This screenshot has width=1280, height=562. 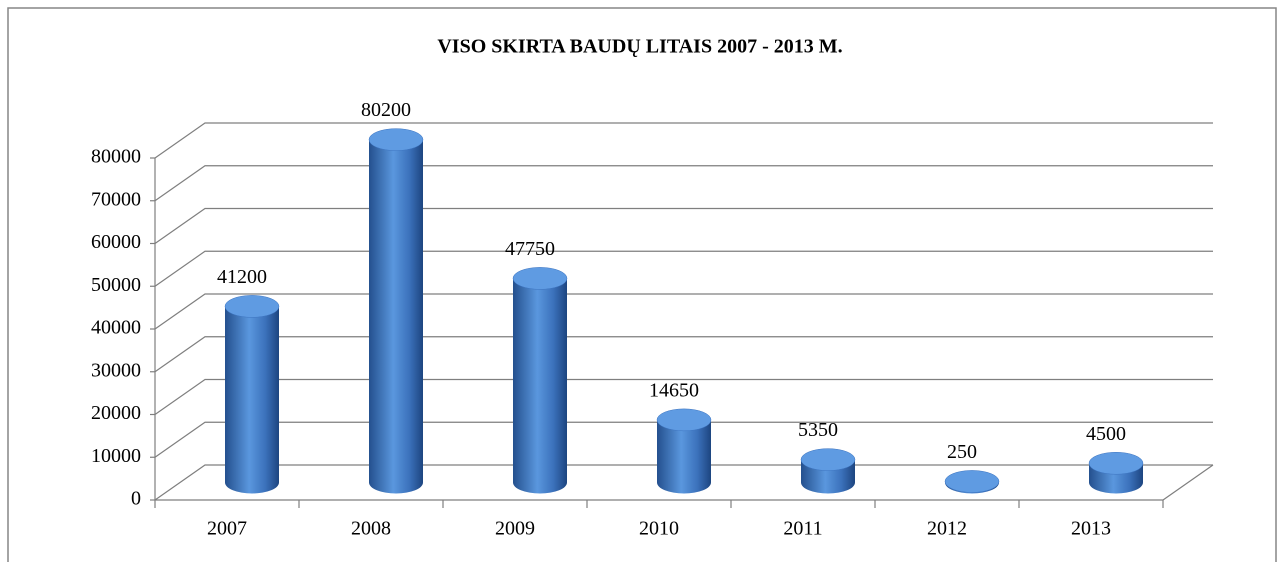 What do you see at coordinates (116, 285) in the screenshot?
I see `y-tick-label: 50000` at bounding box center [116, 285].